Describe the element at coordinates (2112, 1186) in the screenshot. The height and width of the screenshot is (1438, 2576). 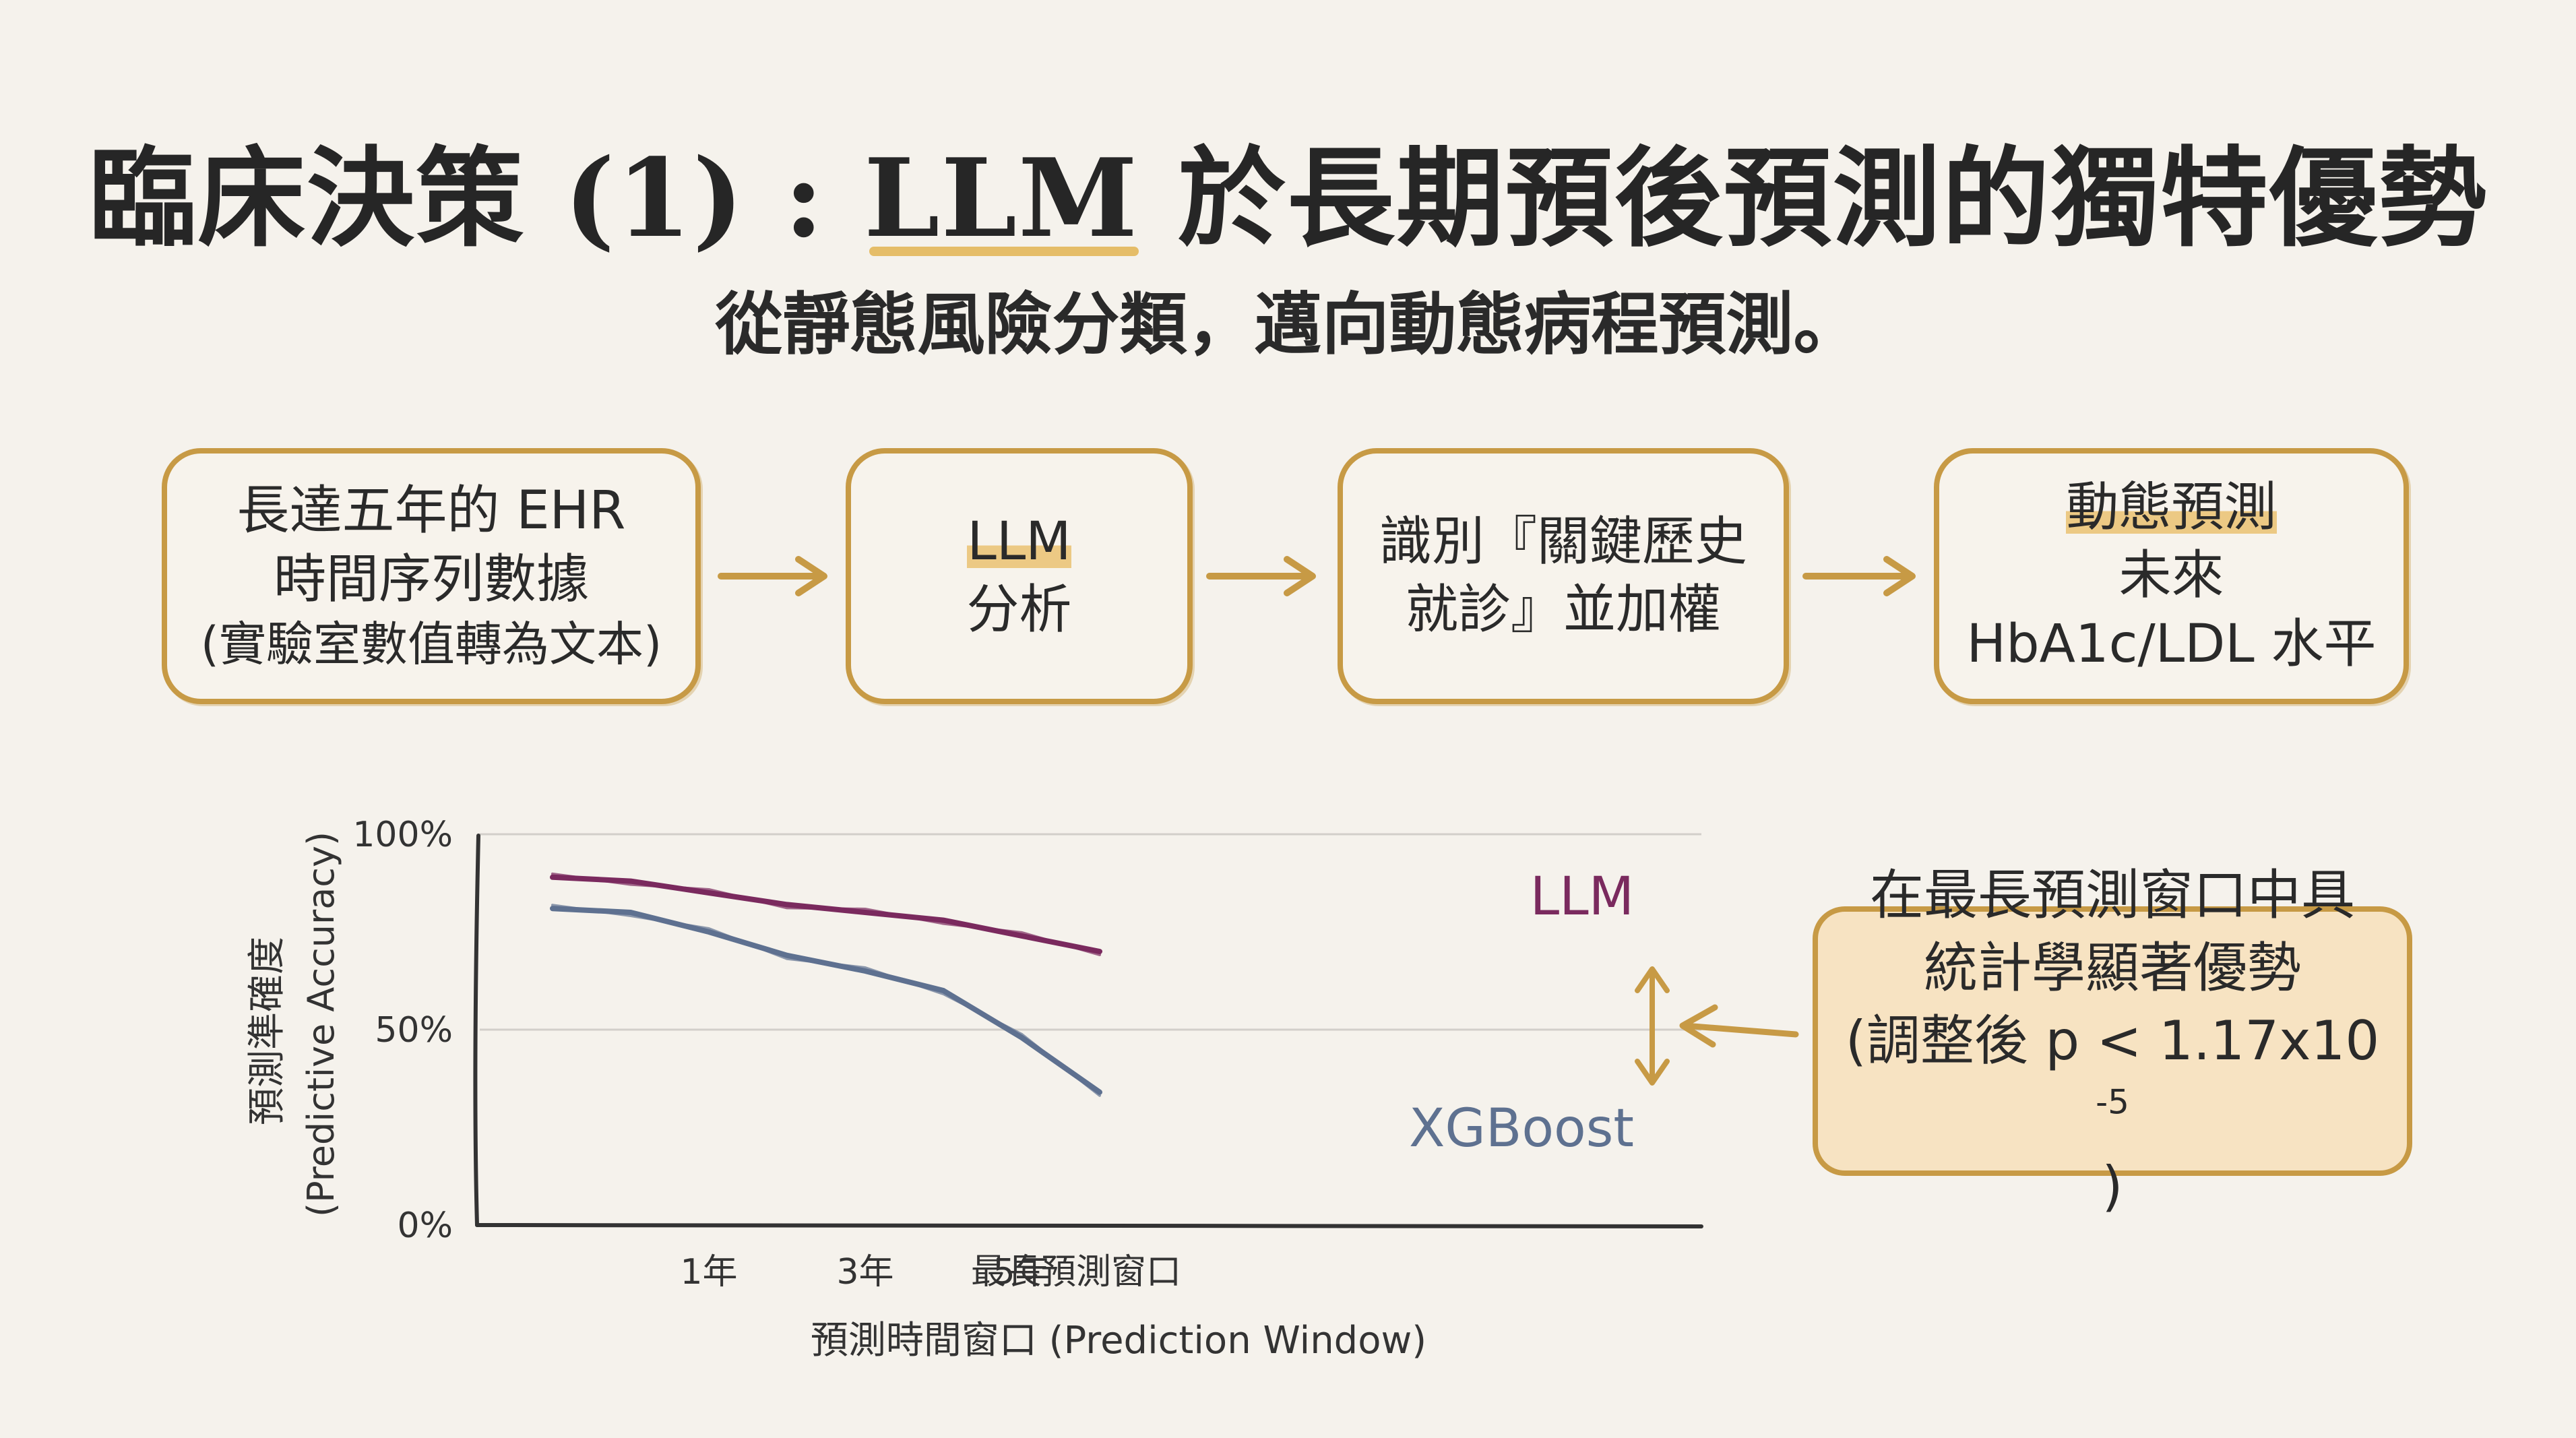
I see `callout-line3-end: )` at that location.